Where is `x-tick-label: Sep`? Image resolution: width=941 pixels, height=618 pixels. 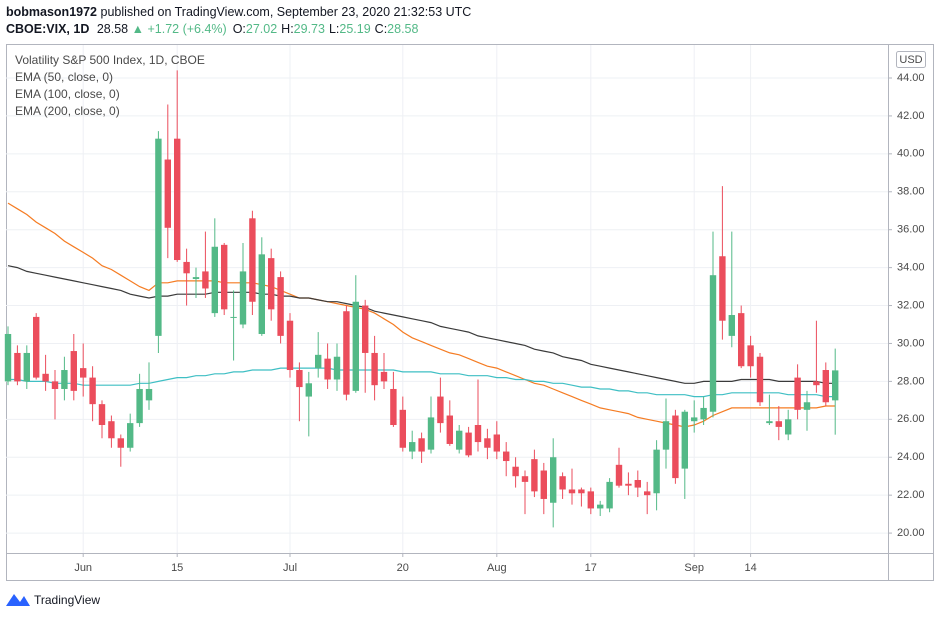
x-tick-label: Sep is located at coordinates (694, 568).